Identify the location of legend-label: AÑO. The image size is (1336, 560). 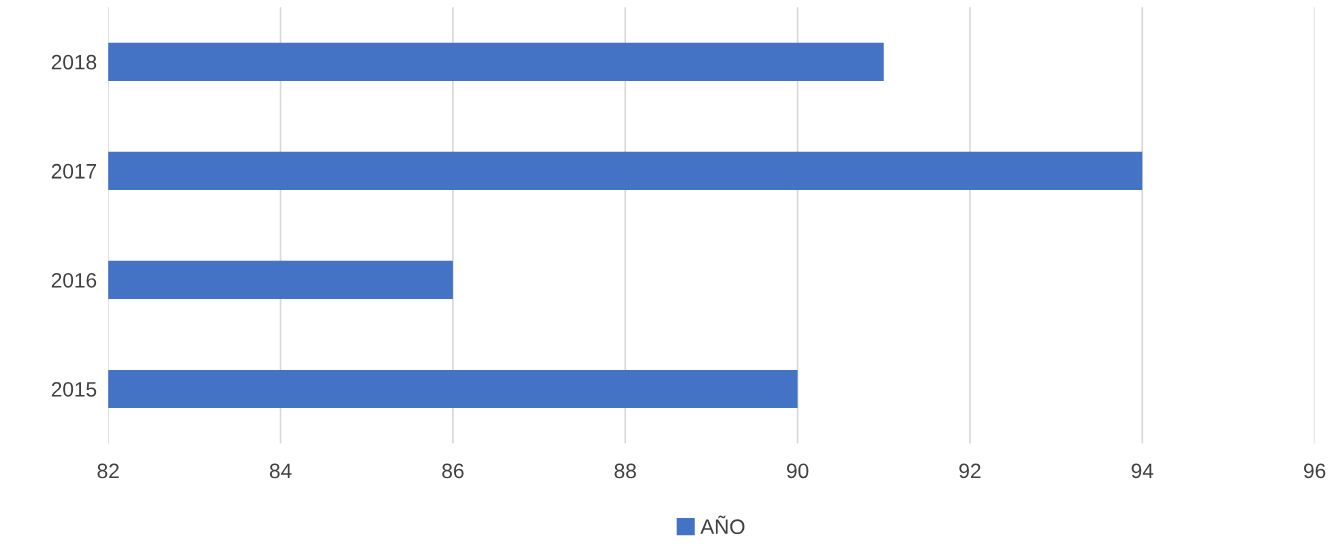
(722, 525).